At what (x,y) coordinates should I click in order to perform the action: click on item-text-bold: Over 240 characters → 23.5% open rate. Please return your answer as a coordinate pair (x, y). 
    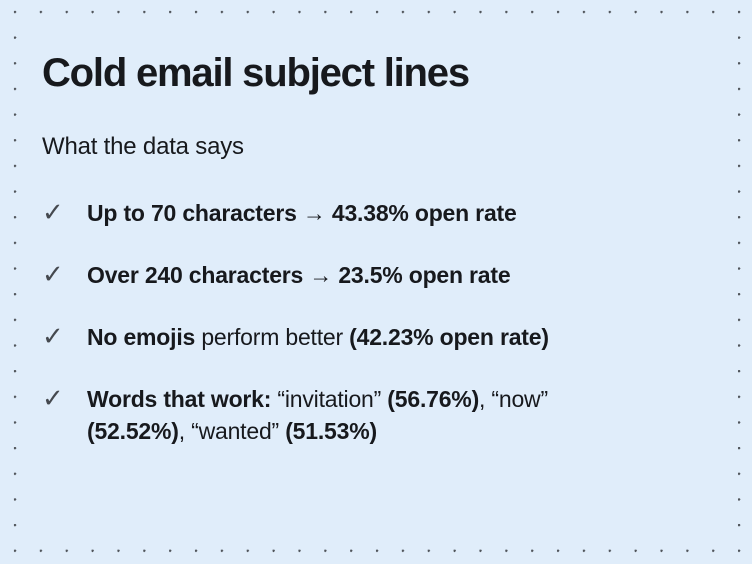
    Looking at the image, I should click on (299, 275).